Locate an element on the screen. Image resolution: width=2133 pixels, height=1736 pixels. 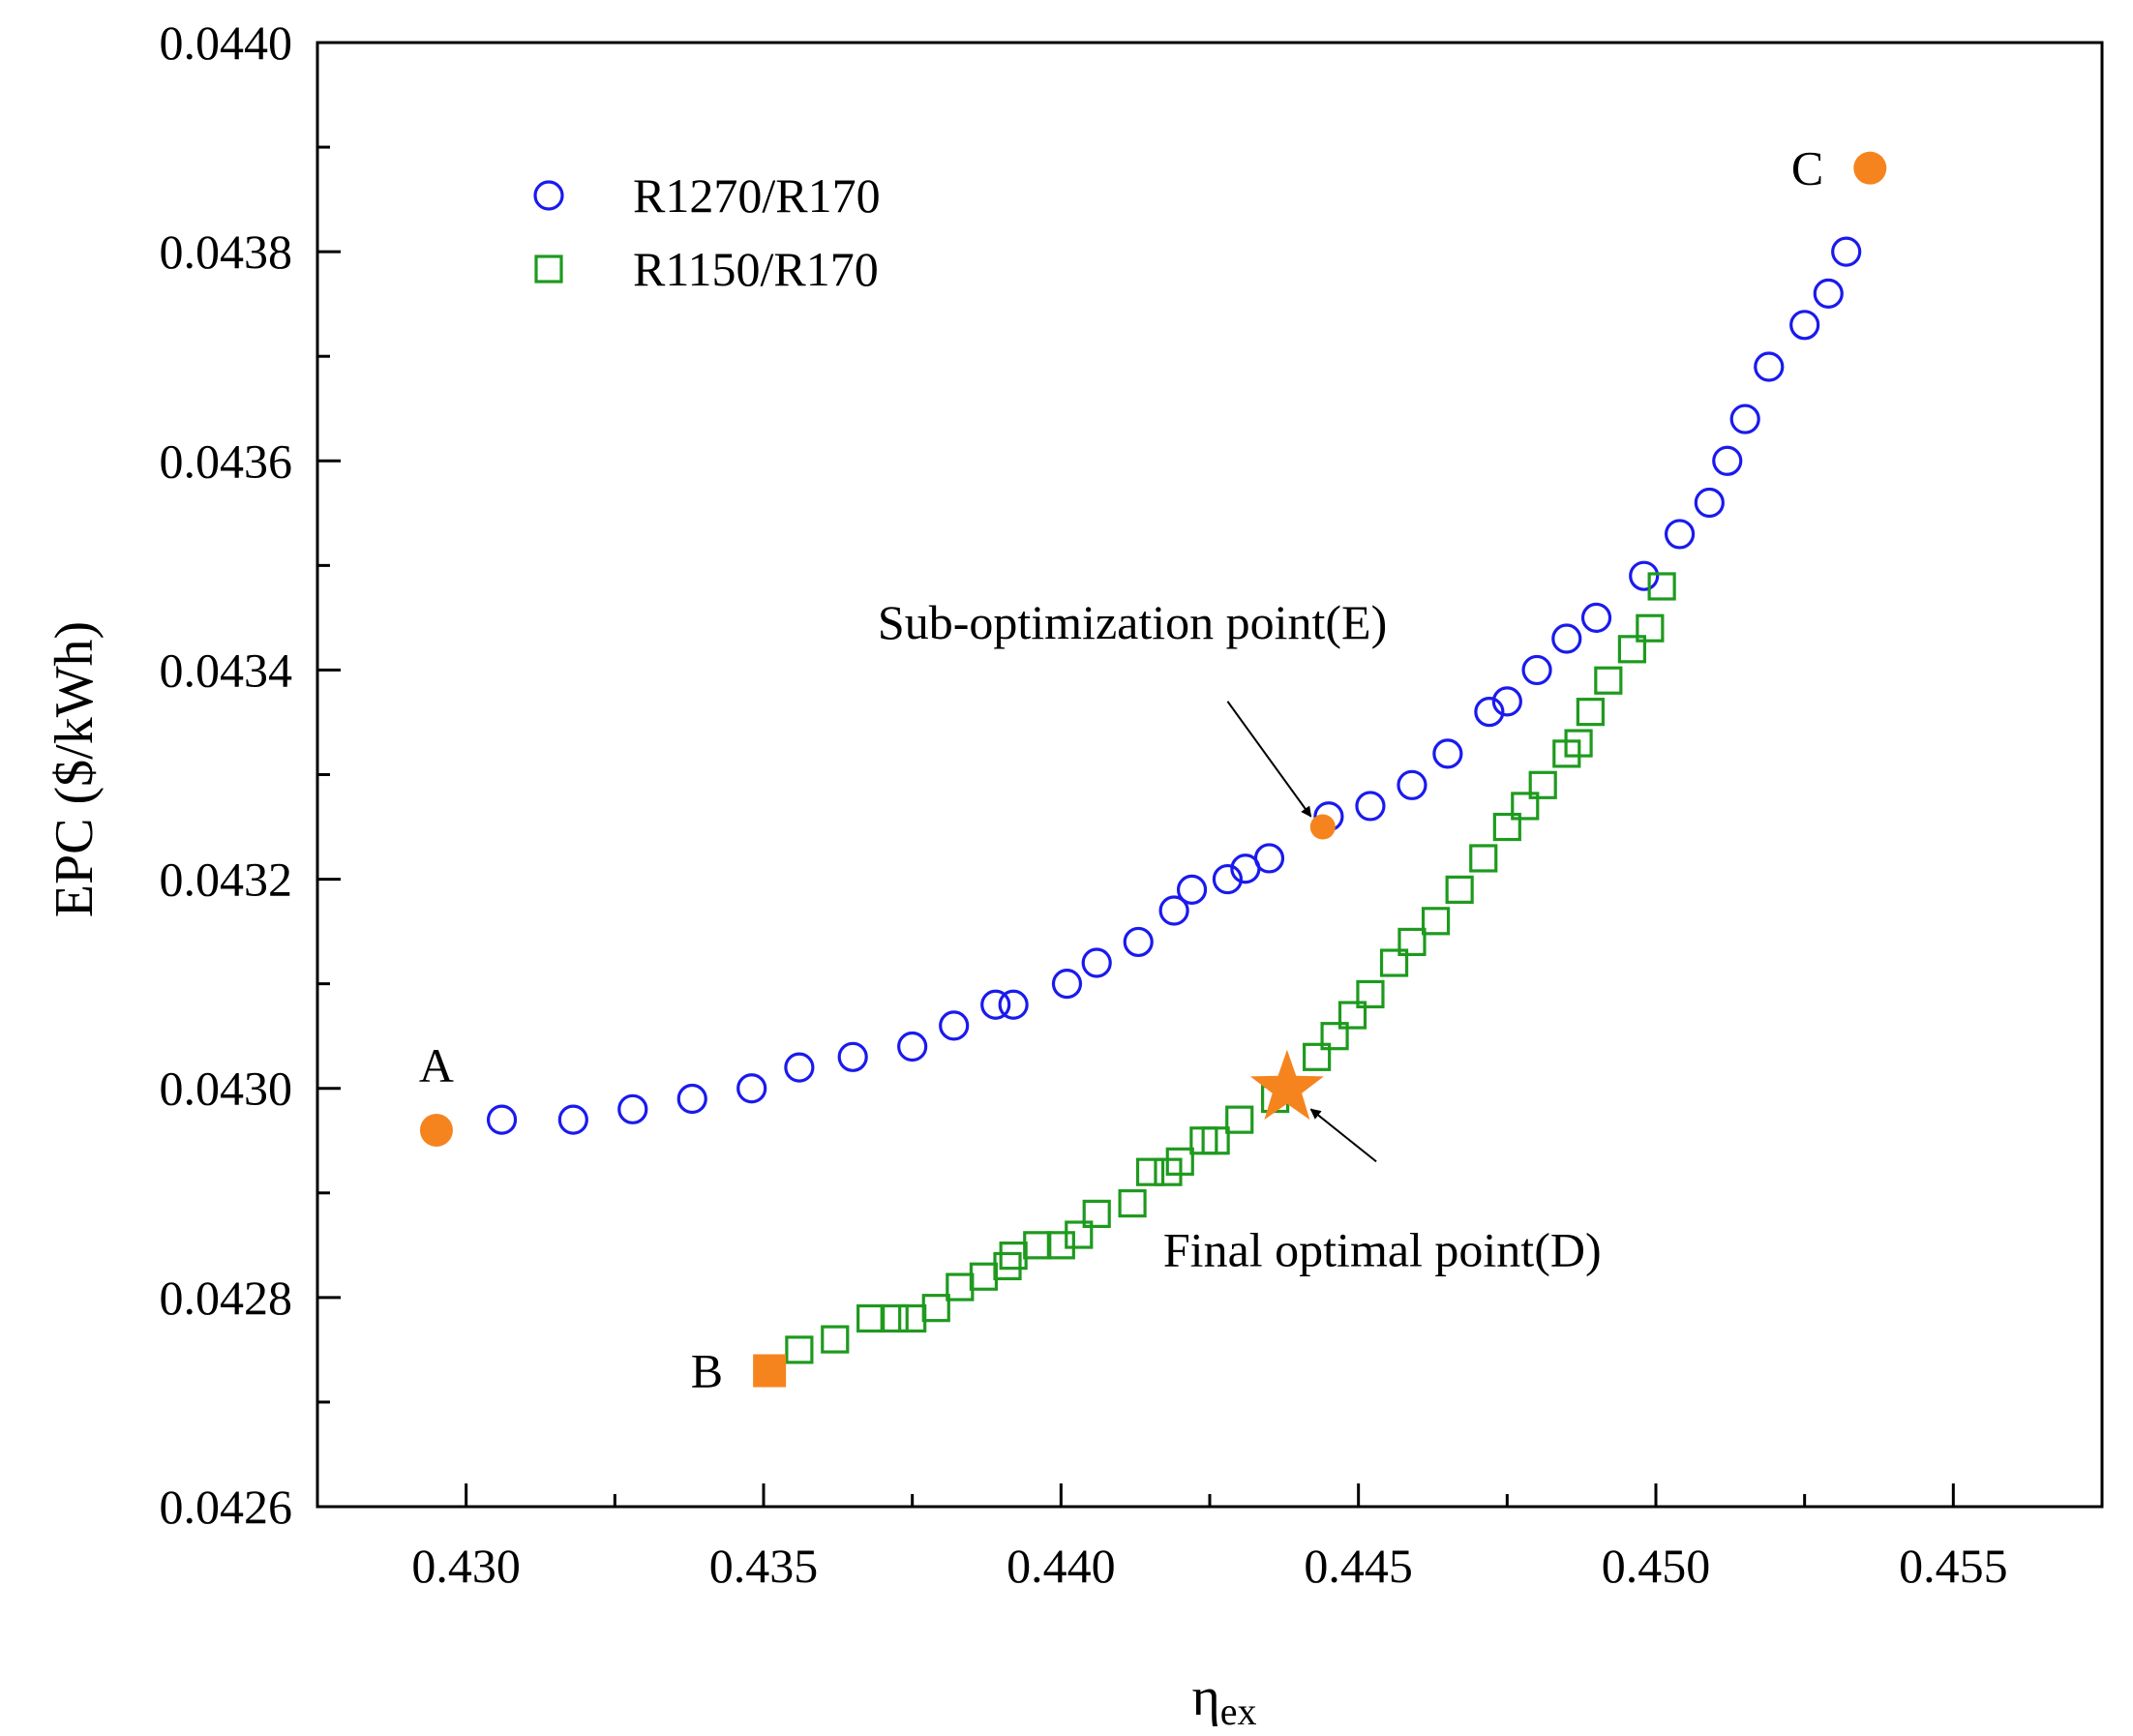
y-tick-label: 0.0428 is located at coordinates (227, 1298).